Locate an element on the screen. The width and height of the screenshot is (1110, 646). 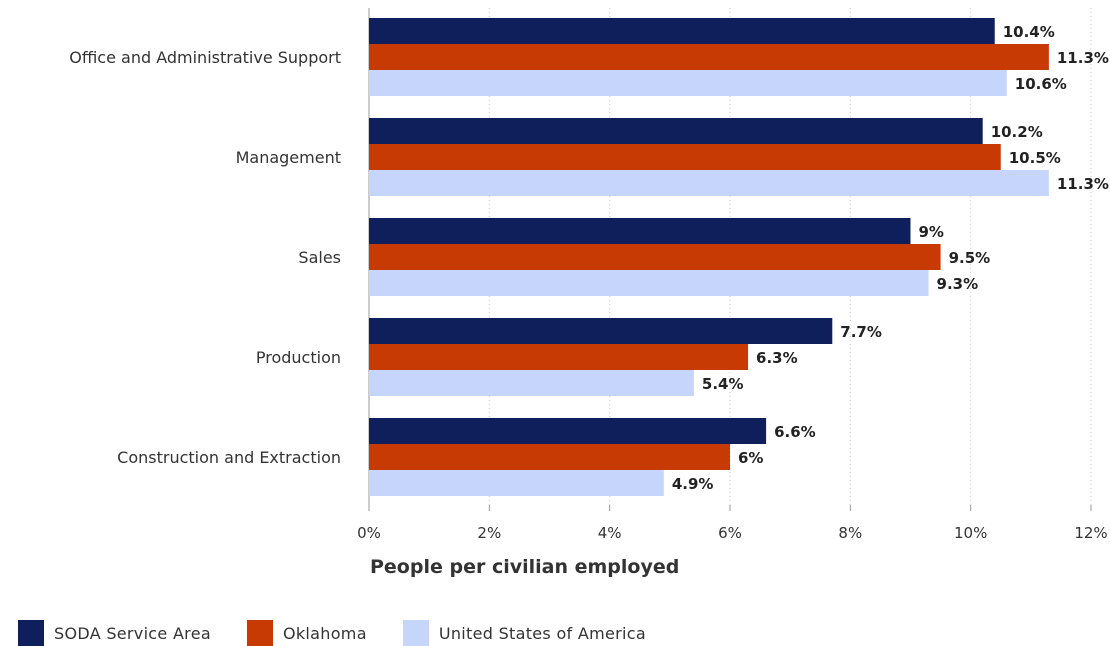
category-label: Management is located at coordinates (288, 157).